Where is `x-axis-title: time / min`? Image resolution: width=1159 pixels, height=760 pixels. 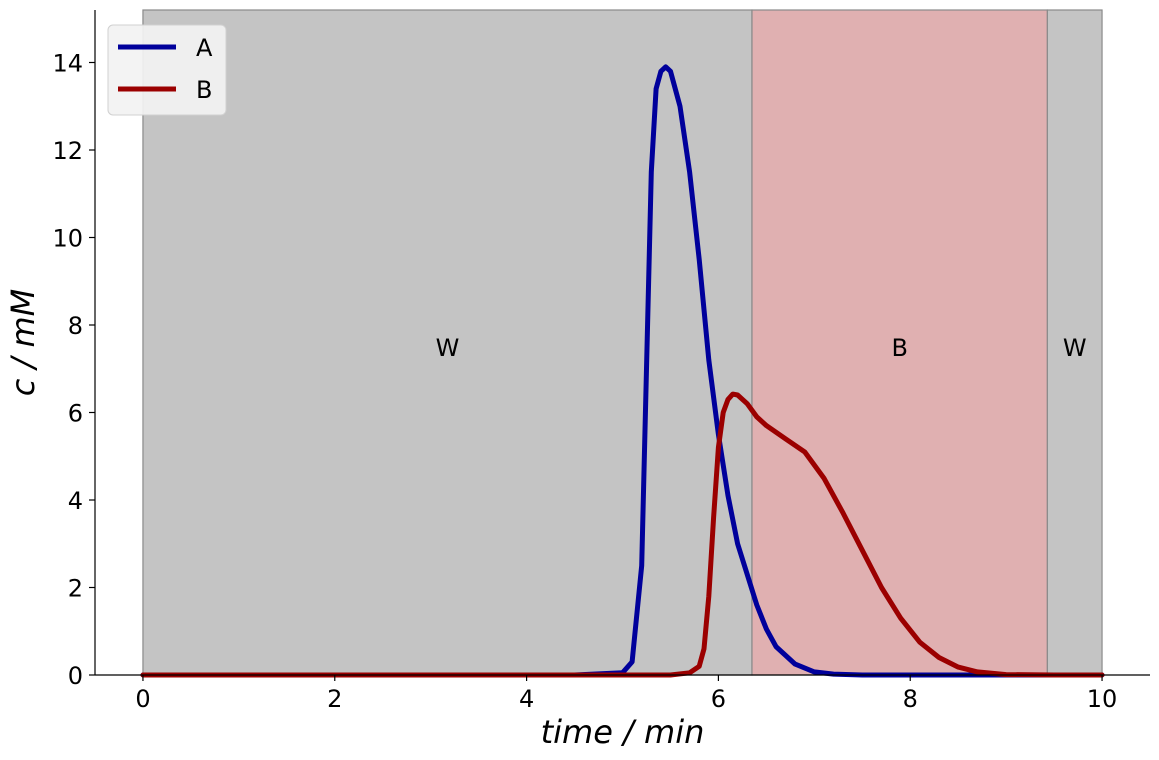
x-axis-title: time / min is located at coordinates (623, 732).